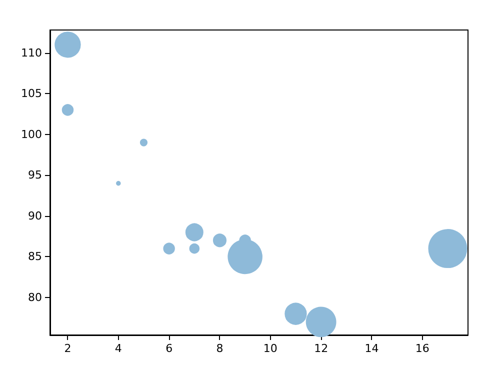 Image resolution: width=496 pixels, height=376 pixels. What do you see at coordinates (321, 348) in the screenshot?
I see `x-tick-label: 12` at bounding box center [321, 348].